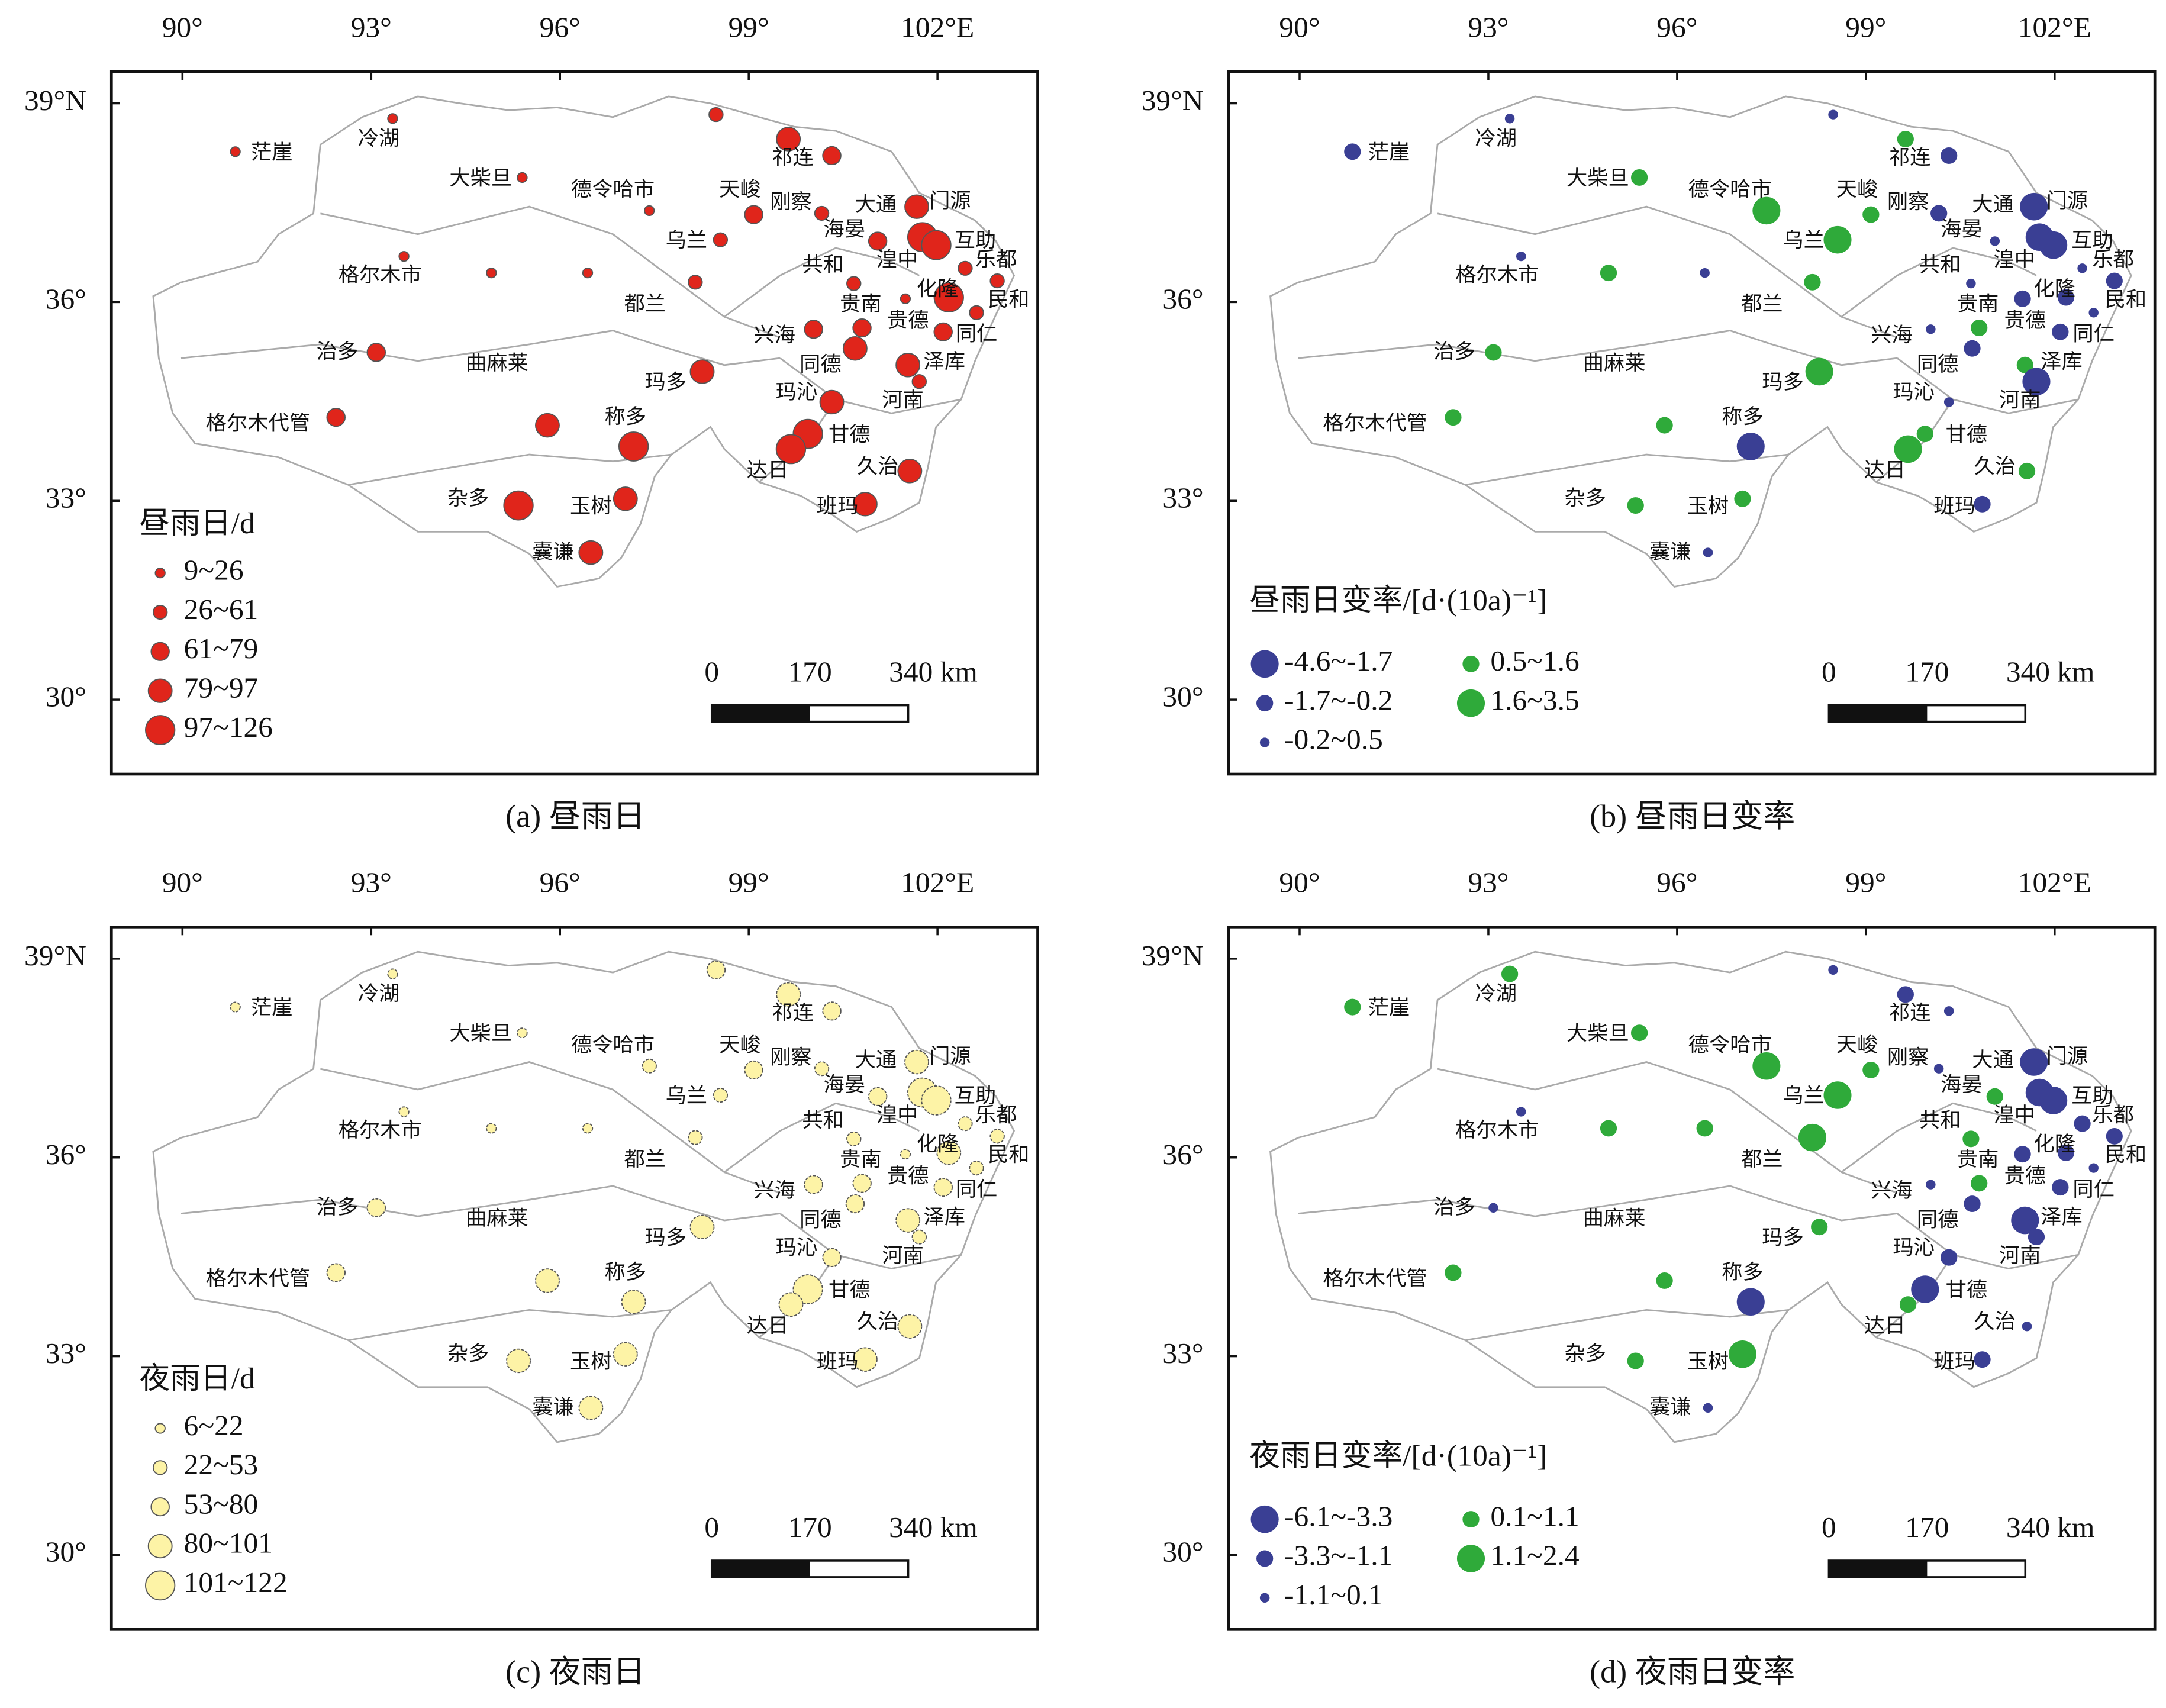  Describe the element at coordinates (197, 1379) in the screenshot. I see `legend-title: 夜雨日/d` at that location.